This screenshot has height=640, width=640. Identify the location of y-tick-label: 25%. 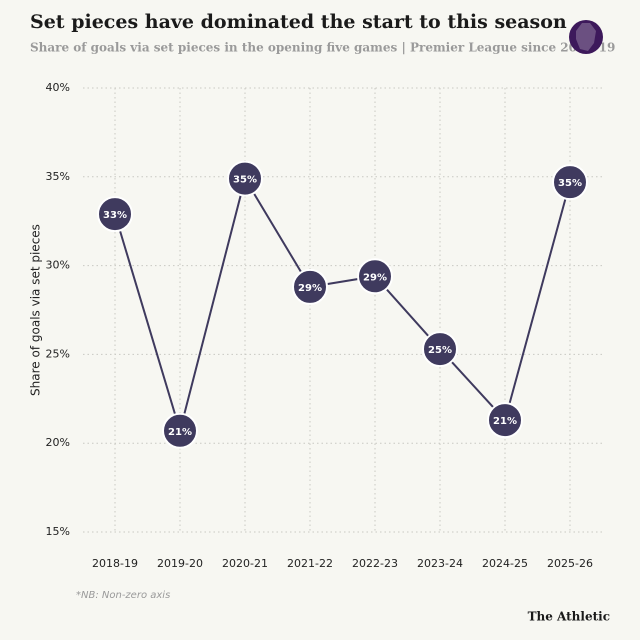
(58, 353).